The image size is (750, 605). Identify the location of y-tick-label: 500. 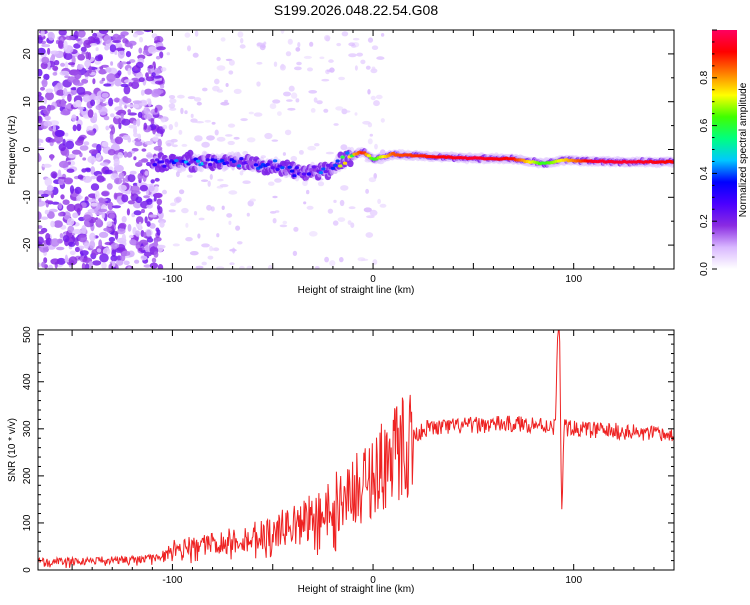
(27, 334).